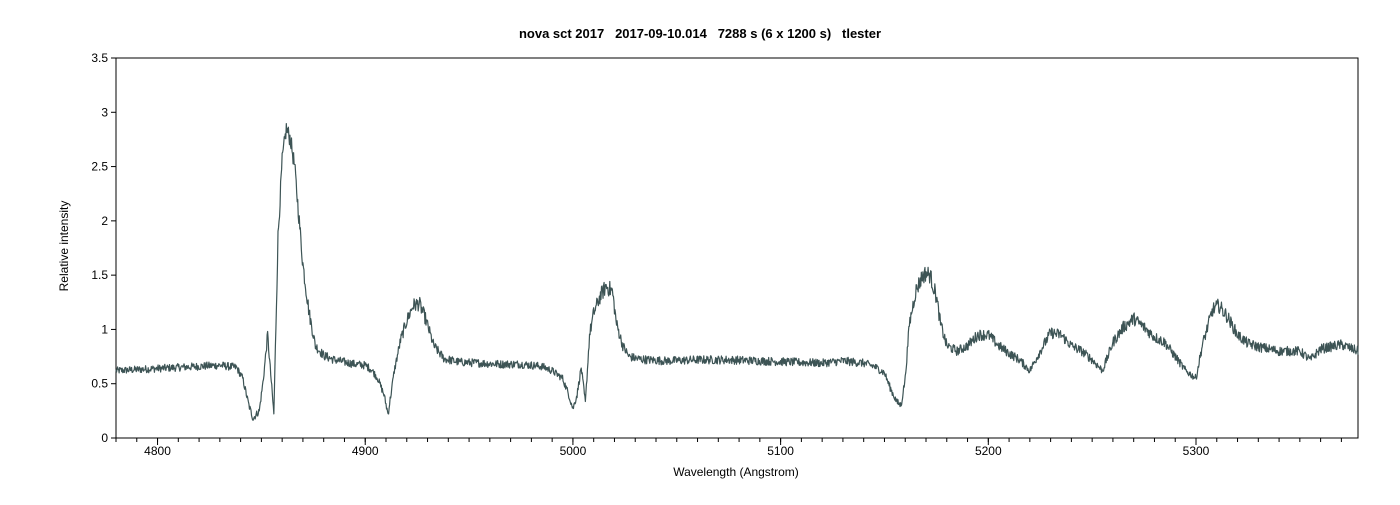 This screenshot has width=1400, height=505. Describe the element at coordinates (157, 451) in the screenshot. I see `x-tick-label: 4800` at that location.